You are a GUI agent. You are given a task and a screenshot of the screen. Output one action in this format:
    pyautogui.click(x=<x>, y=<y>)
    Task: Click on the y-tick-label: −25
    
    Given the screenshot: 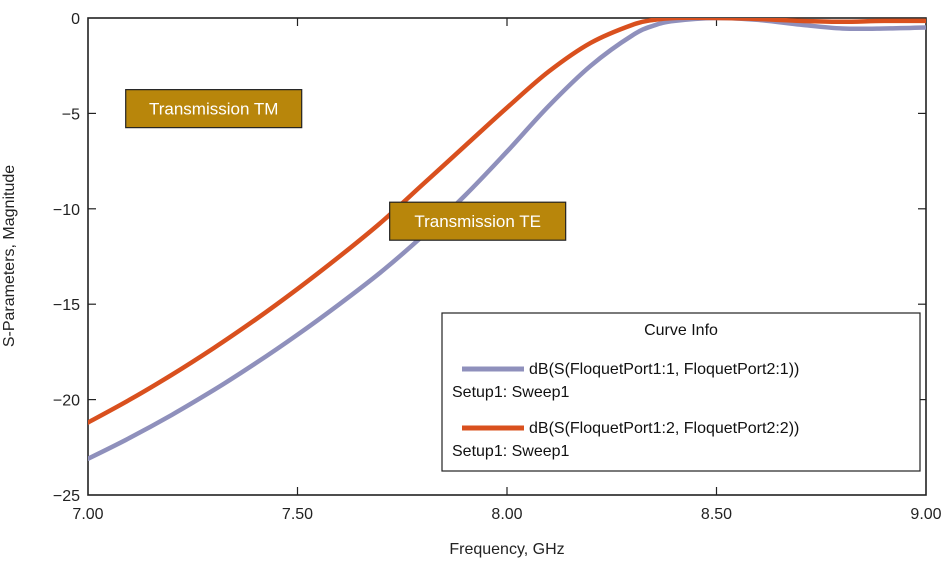 What is the action you would take?
    pyautogui.click(x=66, y=496)
    